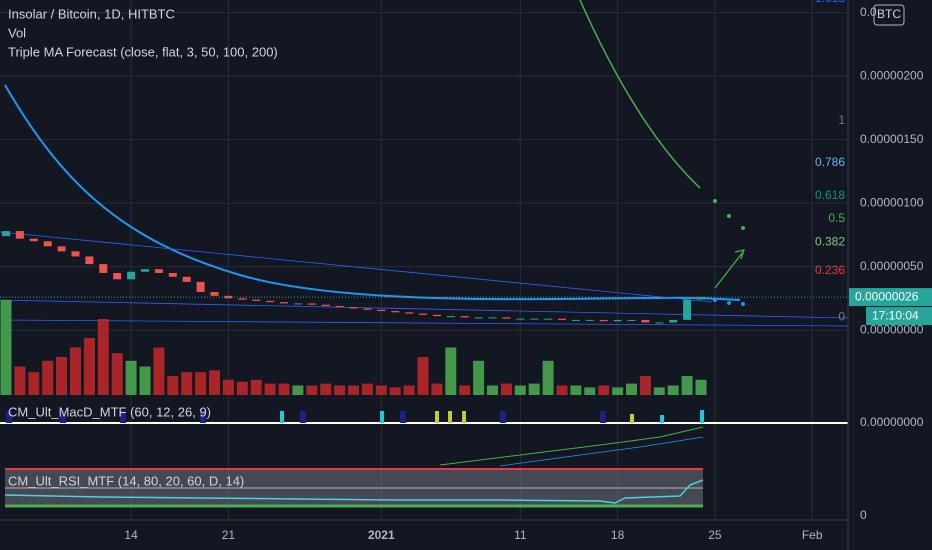 This screenshot has height=550, width=932. Describe the element at coordinates (109, 411) in the screenshot. I see `macd-label: CM_Ult_MacD_MTF (60, 12, 26, 9)` at that location.